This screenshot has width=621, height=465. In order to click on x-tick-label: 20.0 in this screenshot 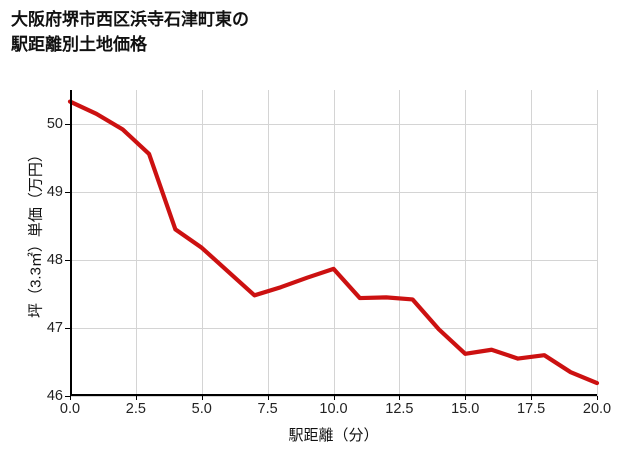, I will do `click(597, 409)`.